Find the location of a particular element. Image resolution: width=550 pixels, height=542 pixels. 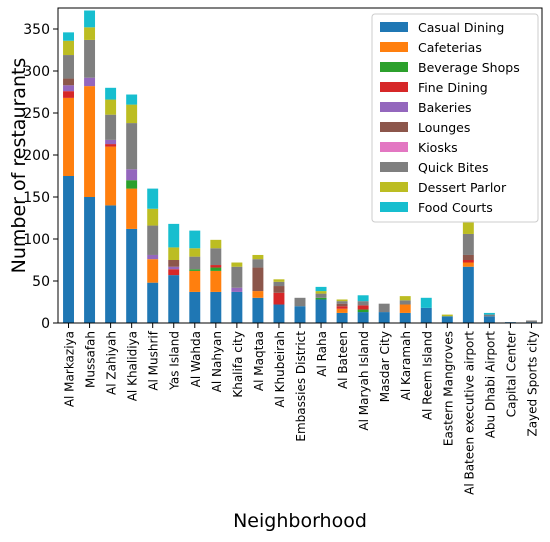

legend-box is located at coordinates (455, 118).